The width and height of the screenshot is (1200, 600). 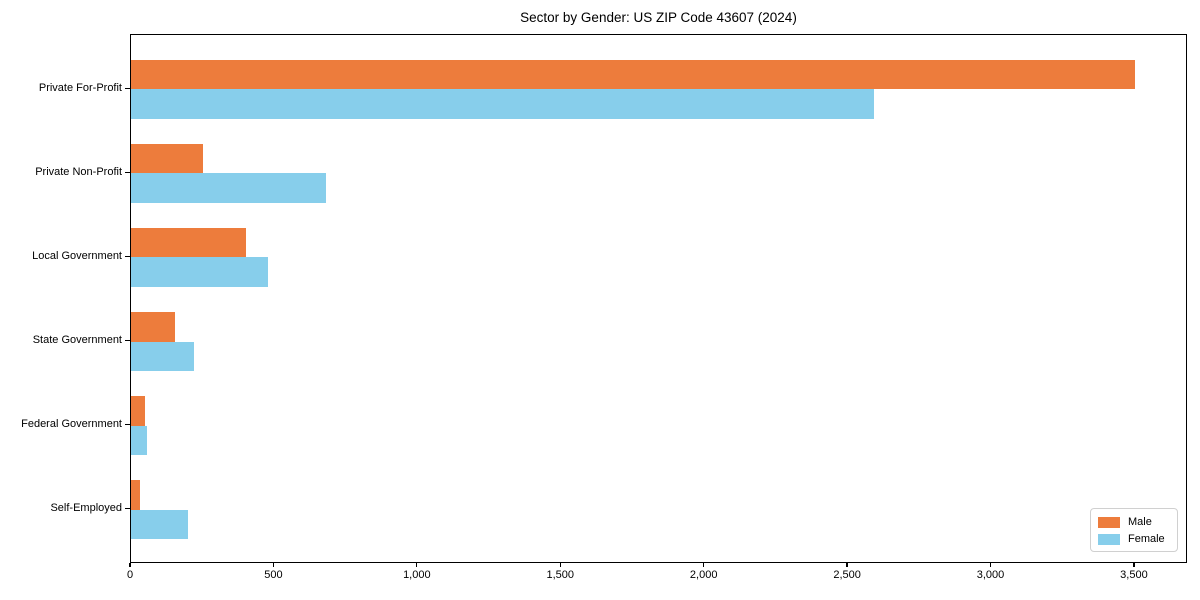 I want to click on x-tick-label: 2,000, so click(x=703, y=575).